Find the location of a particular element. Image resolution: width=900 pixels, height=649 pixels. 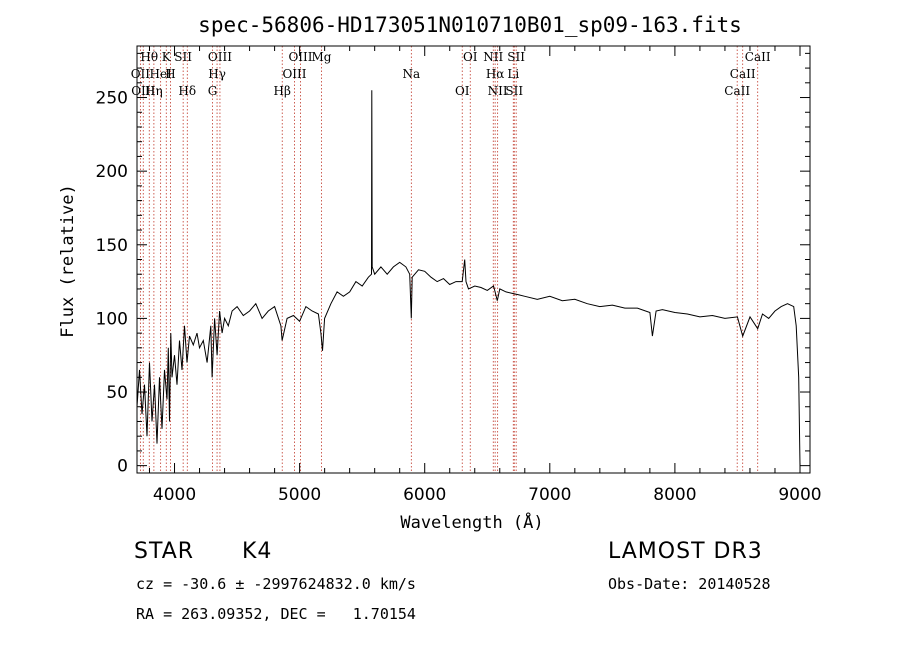

x-tick-label-2: 6000 is located at coordinates (424, 495).